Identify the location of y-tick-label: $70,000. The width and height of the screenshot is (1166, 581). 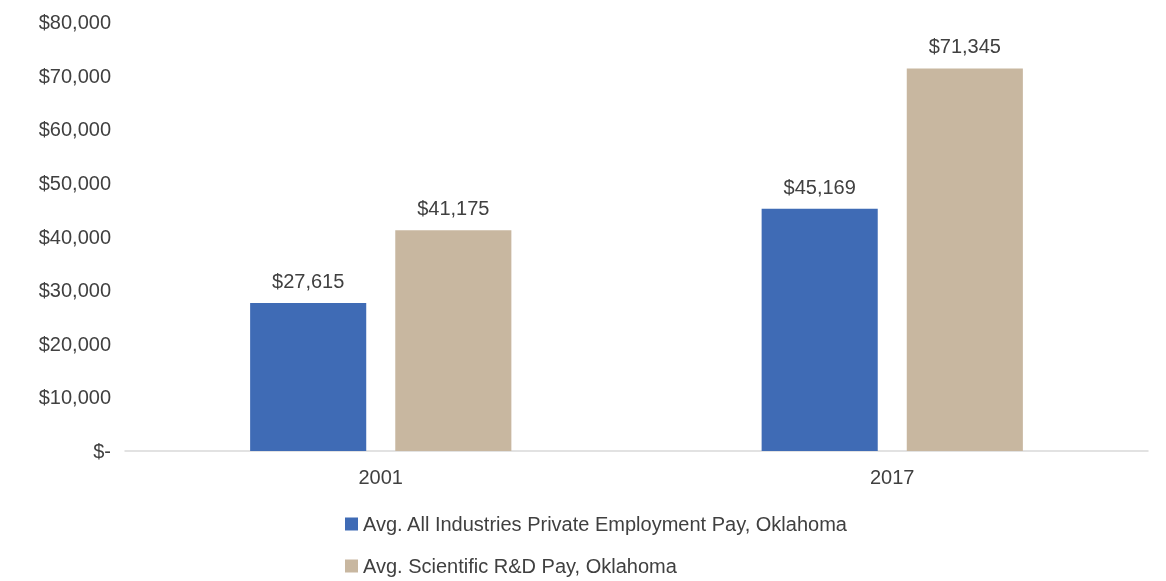
(74, 75).